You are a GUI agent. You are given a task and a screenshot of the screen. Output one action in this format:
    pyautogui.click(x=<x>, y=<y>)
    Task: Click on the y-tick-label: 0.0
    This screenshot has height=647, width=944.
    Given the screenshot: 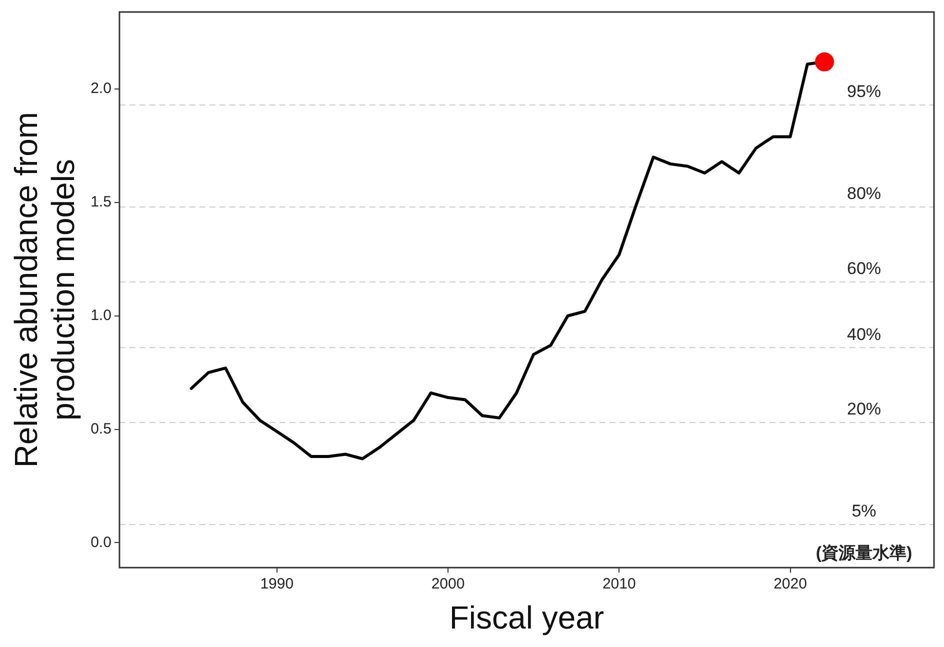 What is the action you would take?
    pyautogui.click(x=101, y=542)
    